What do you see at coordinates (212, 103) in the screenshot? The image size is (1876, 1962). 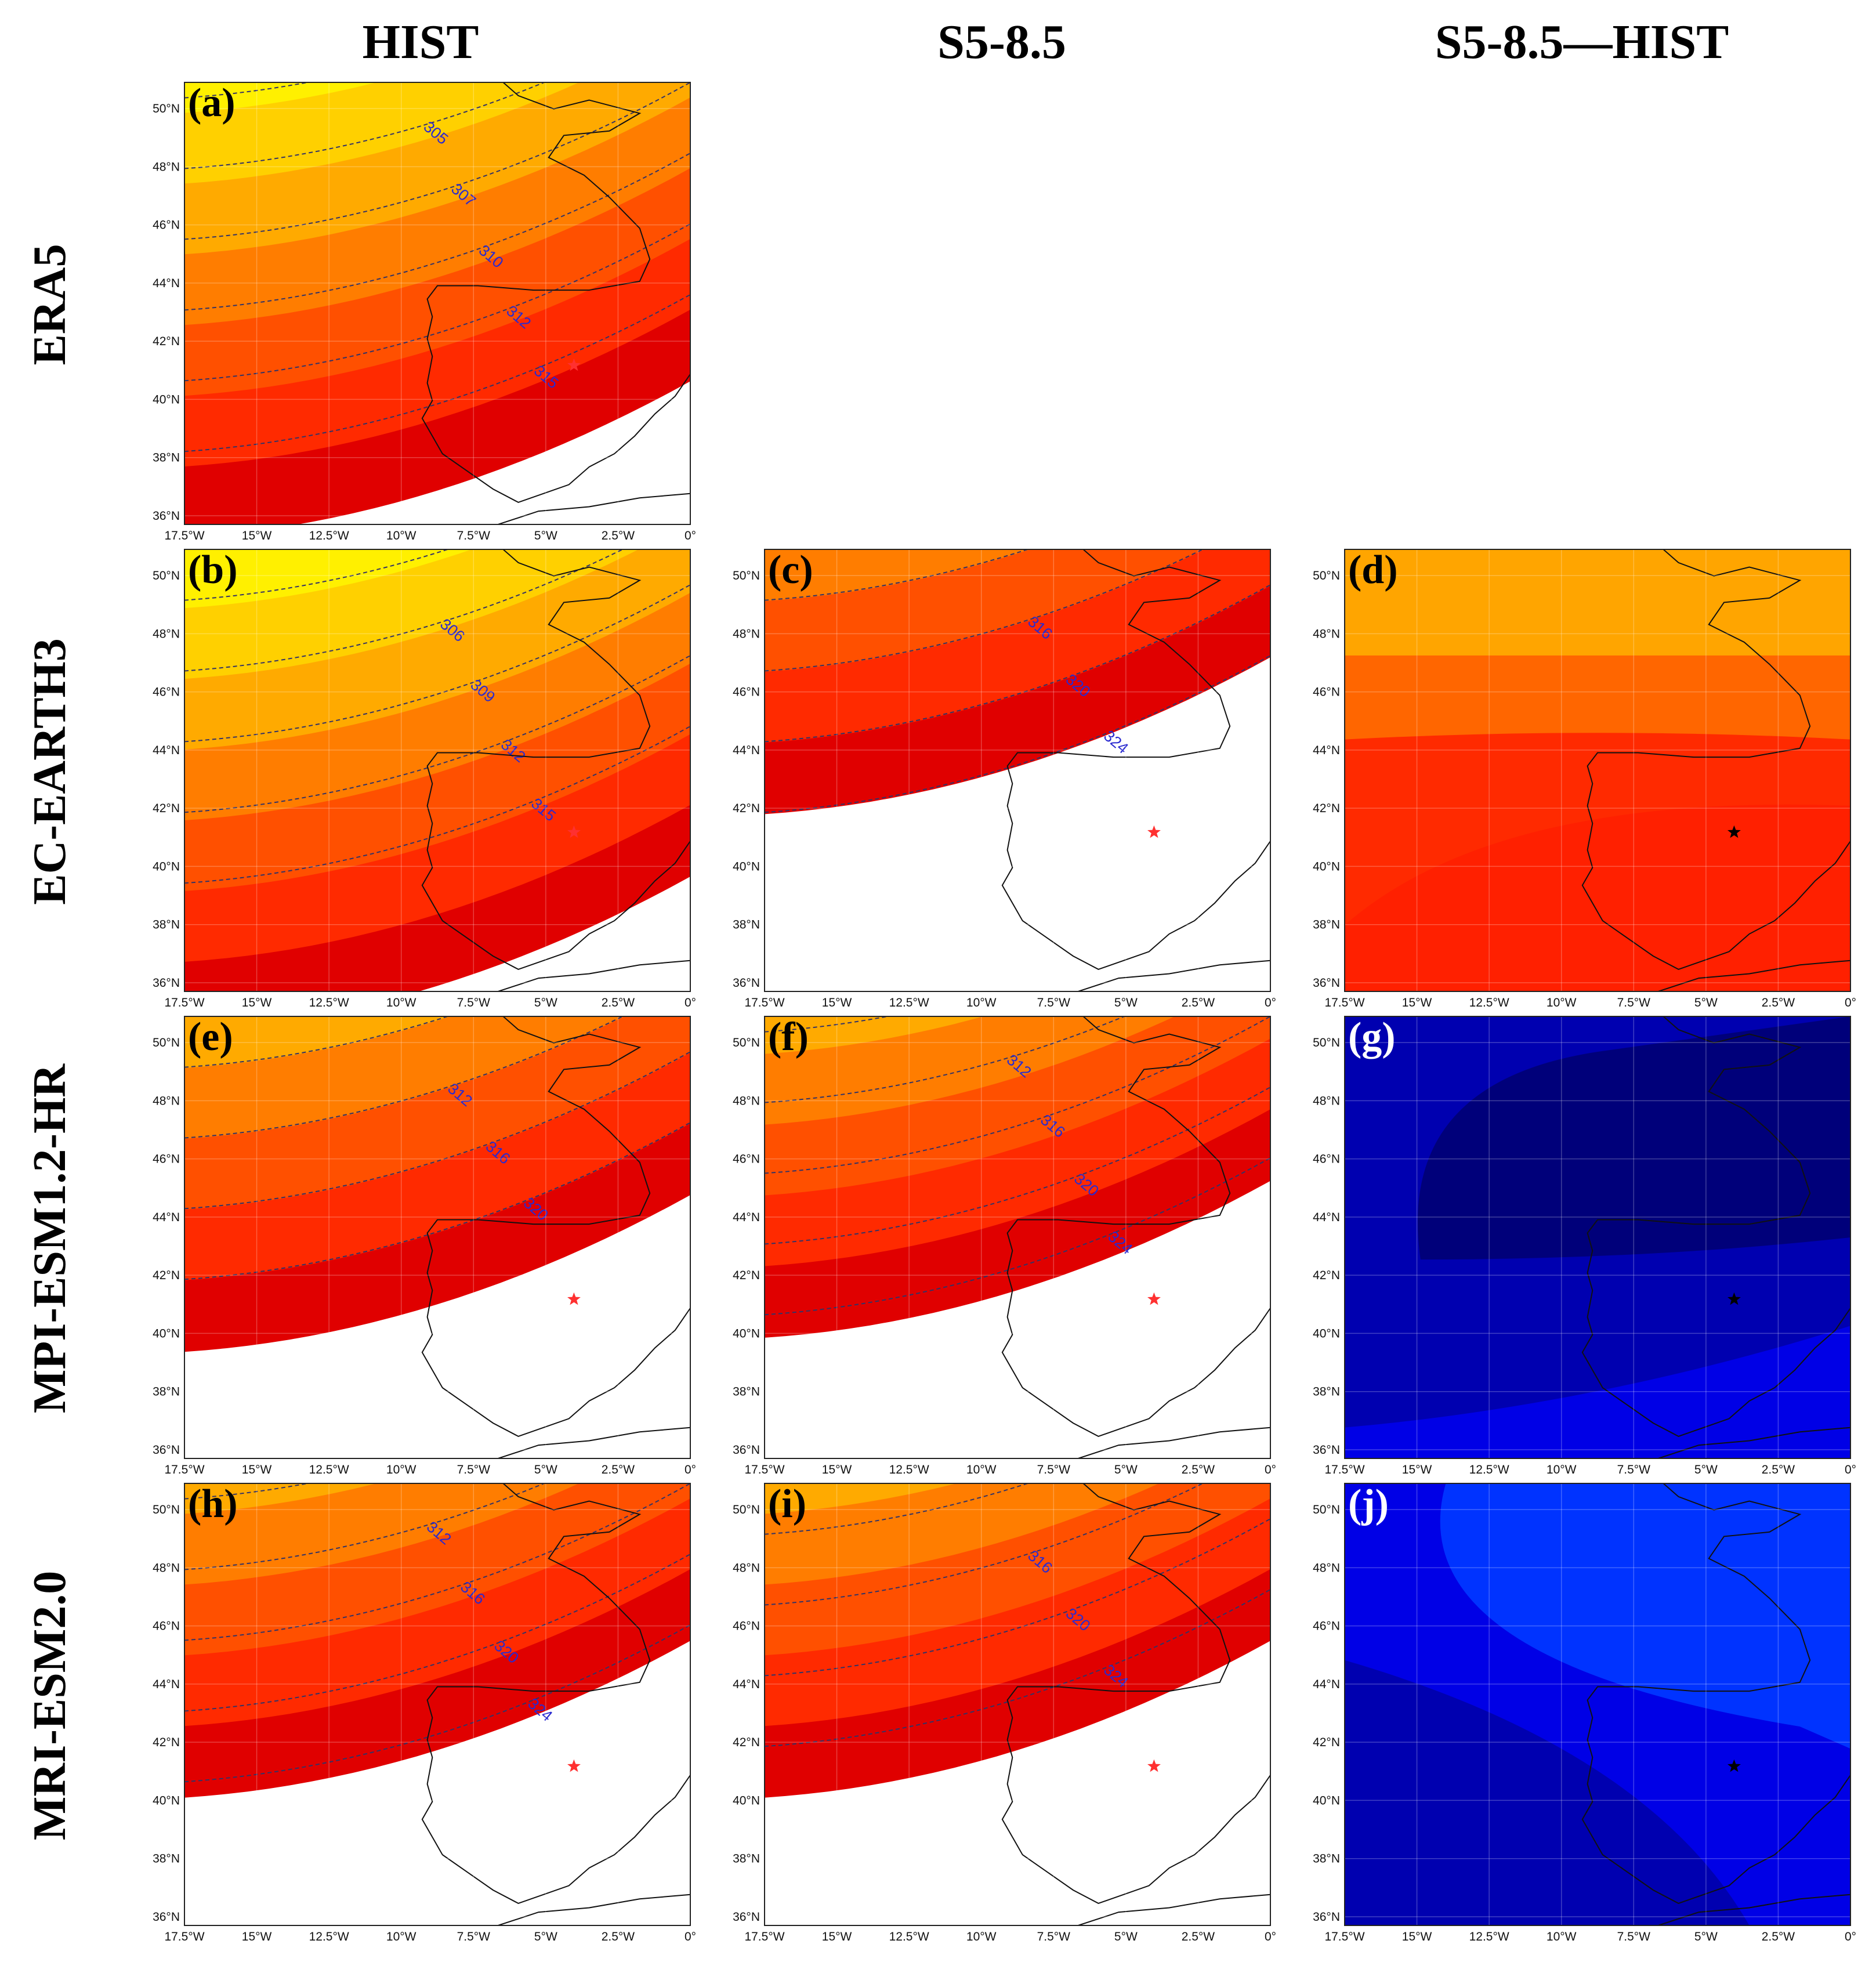 I see `panel-label: (a)` at bounding box center [212, 103].